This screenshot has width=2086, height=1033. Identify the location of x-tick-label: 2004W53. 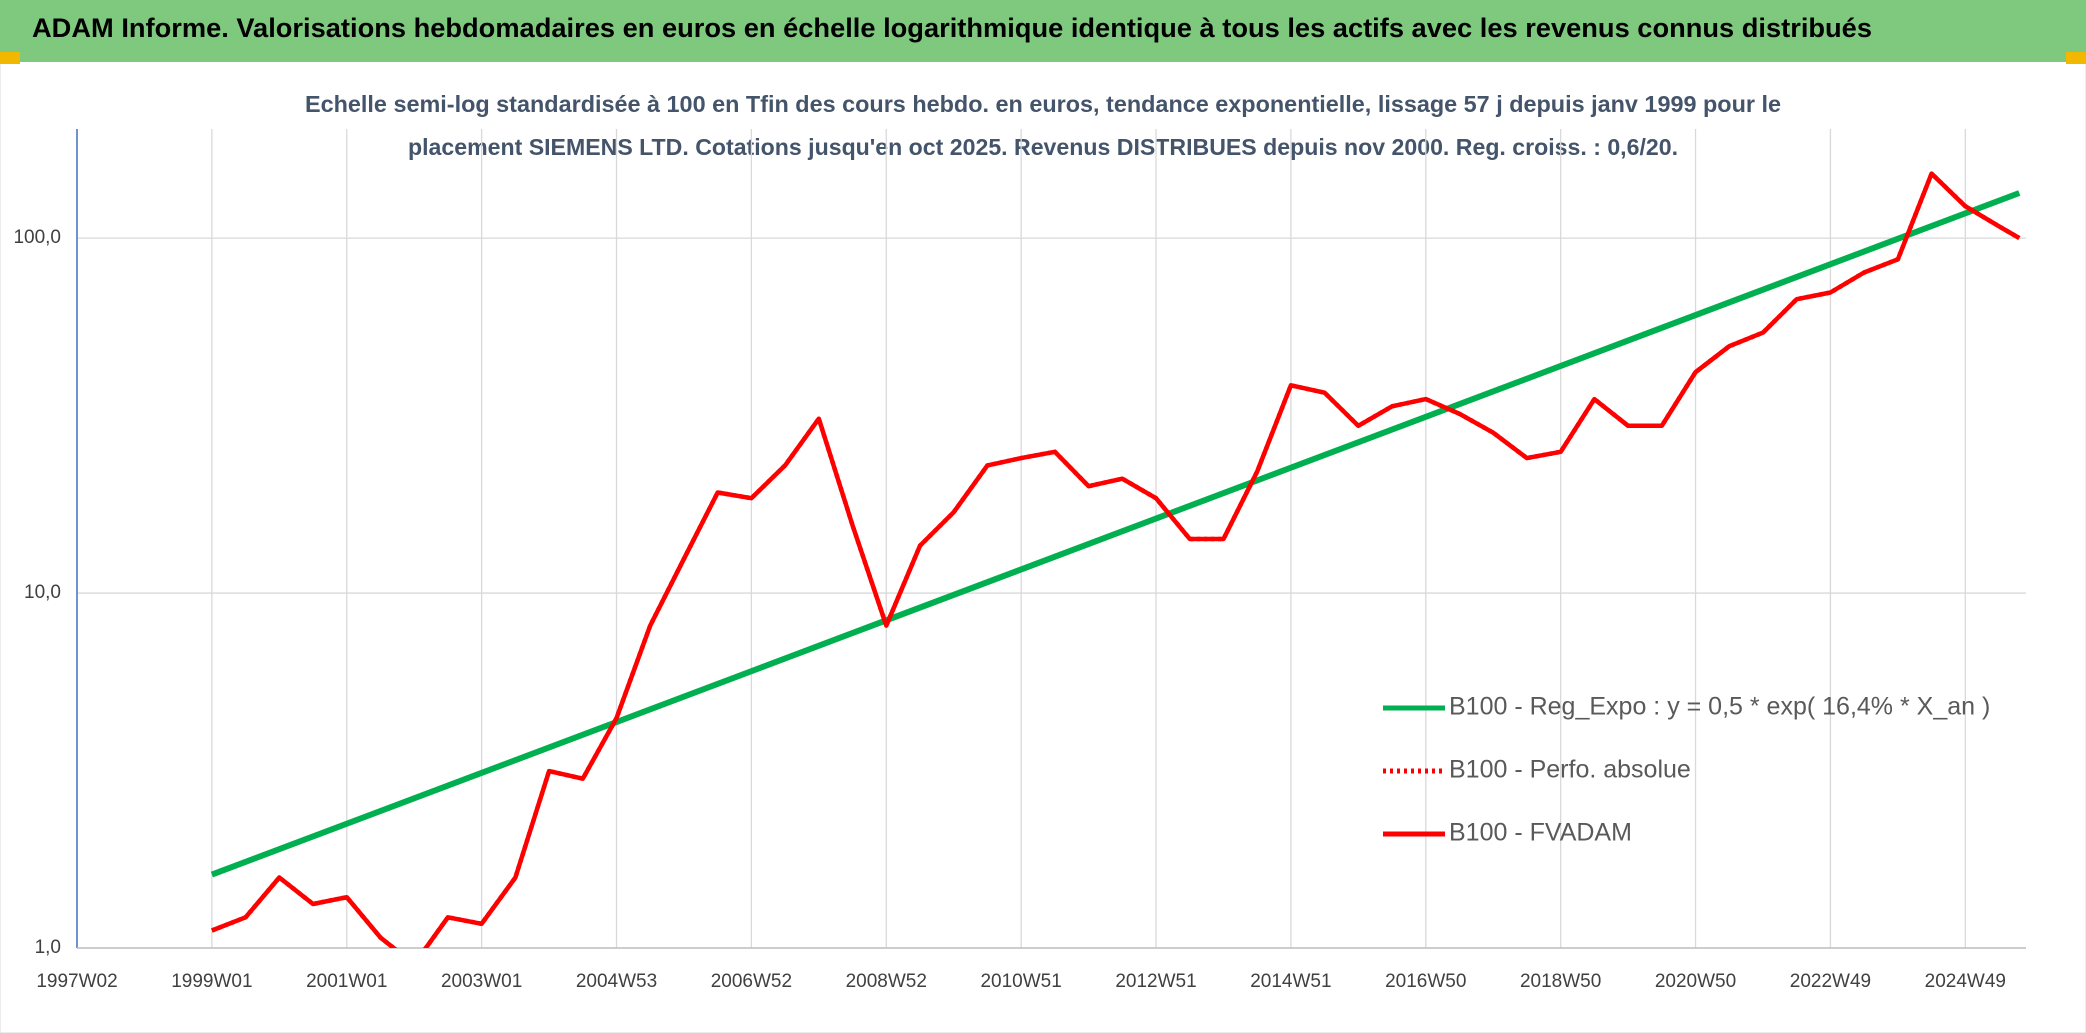
(616, 981).